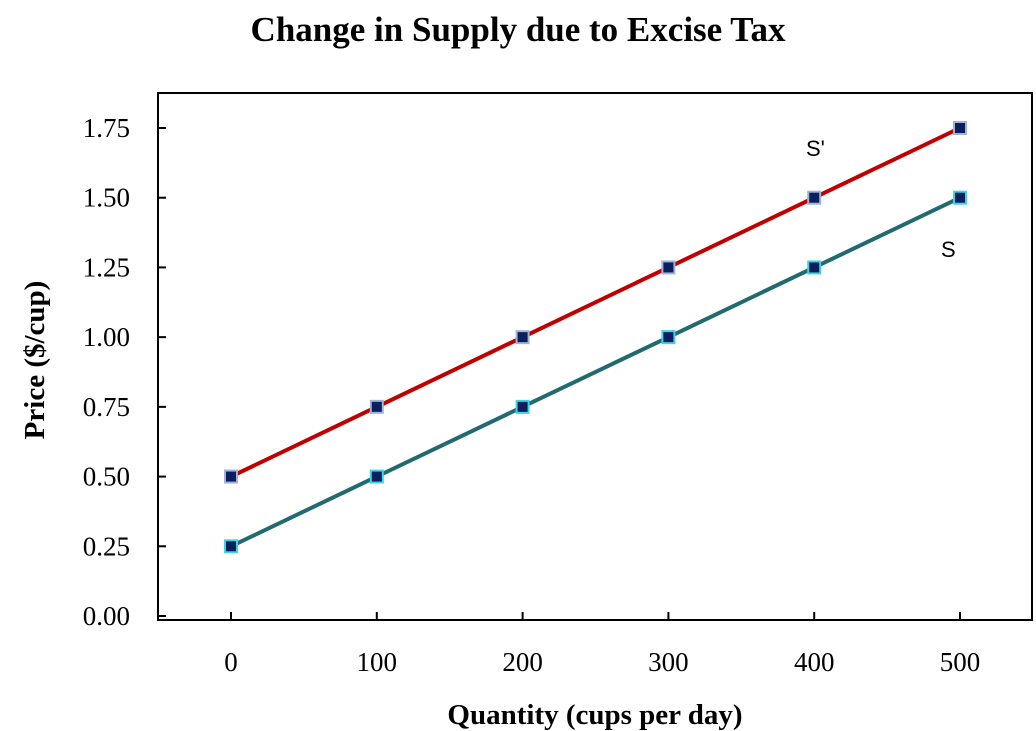 The width and height of the screenshot is (1036, 731). Describe the element at coordinates (106, 267) in the screenshot. I see `y-tick-label: 1.25` at that location.